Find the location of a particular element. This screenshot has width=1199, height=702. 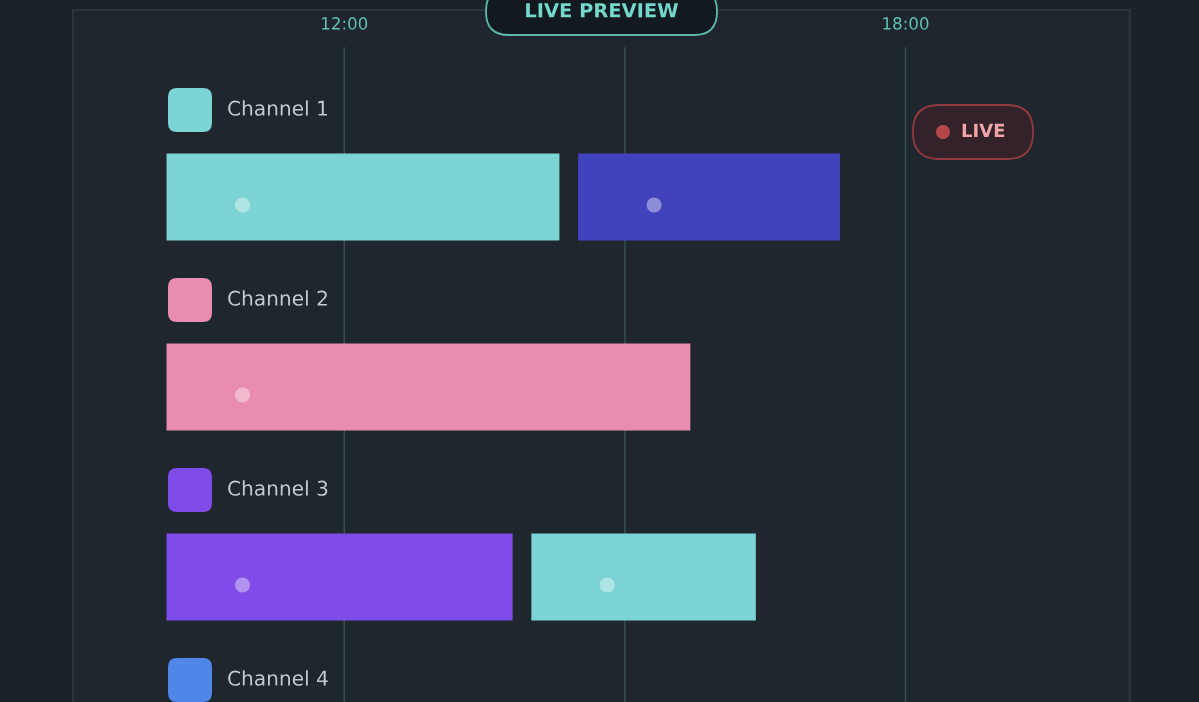

y-tick-label: Channel 4 is located at coordinates (278, 678).